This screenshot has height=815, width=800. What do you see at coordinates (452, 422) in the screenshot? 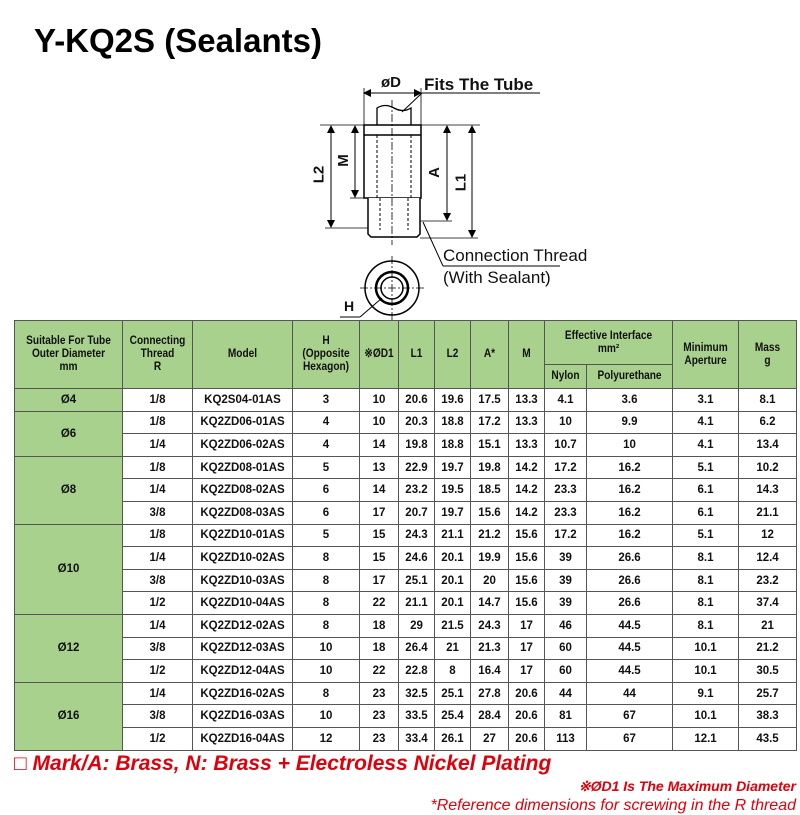
I see `table-cell: 18.8` at bounding box center [452, 422].